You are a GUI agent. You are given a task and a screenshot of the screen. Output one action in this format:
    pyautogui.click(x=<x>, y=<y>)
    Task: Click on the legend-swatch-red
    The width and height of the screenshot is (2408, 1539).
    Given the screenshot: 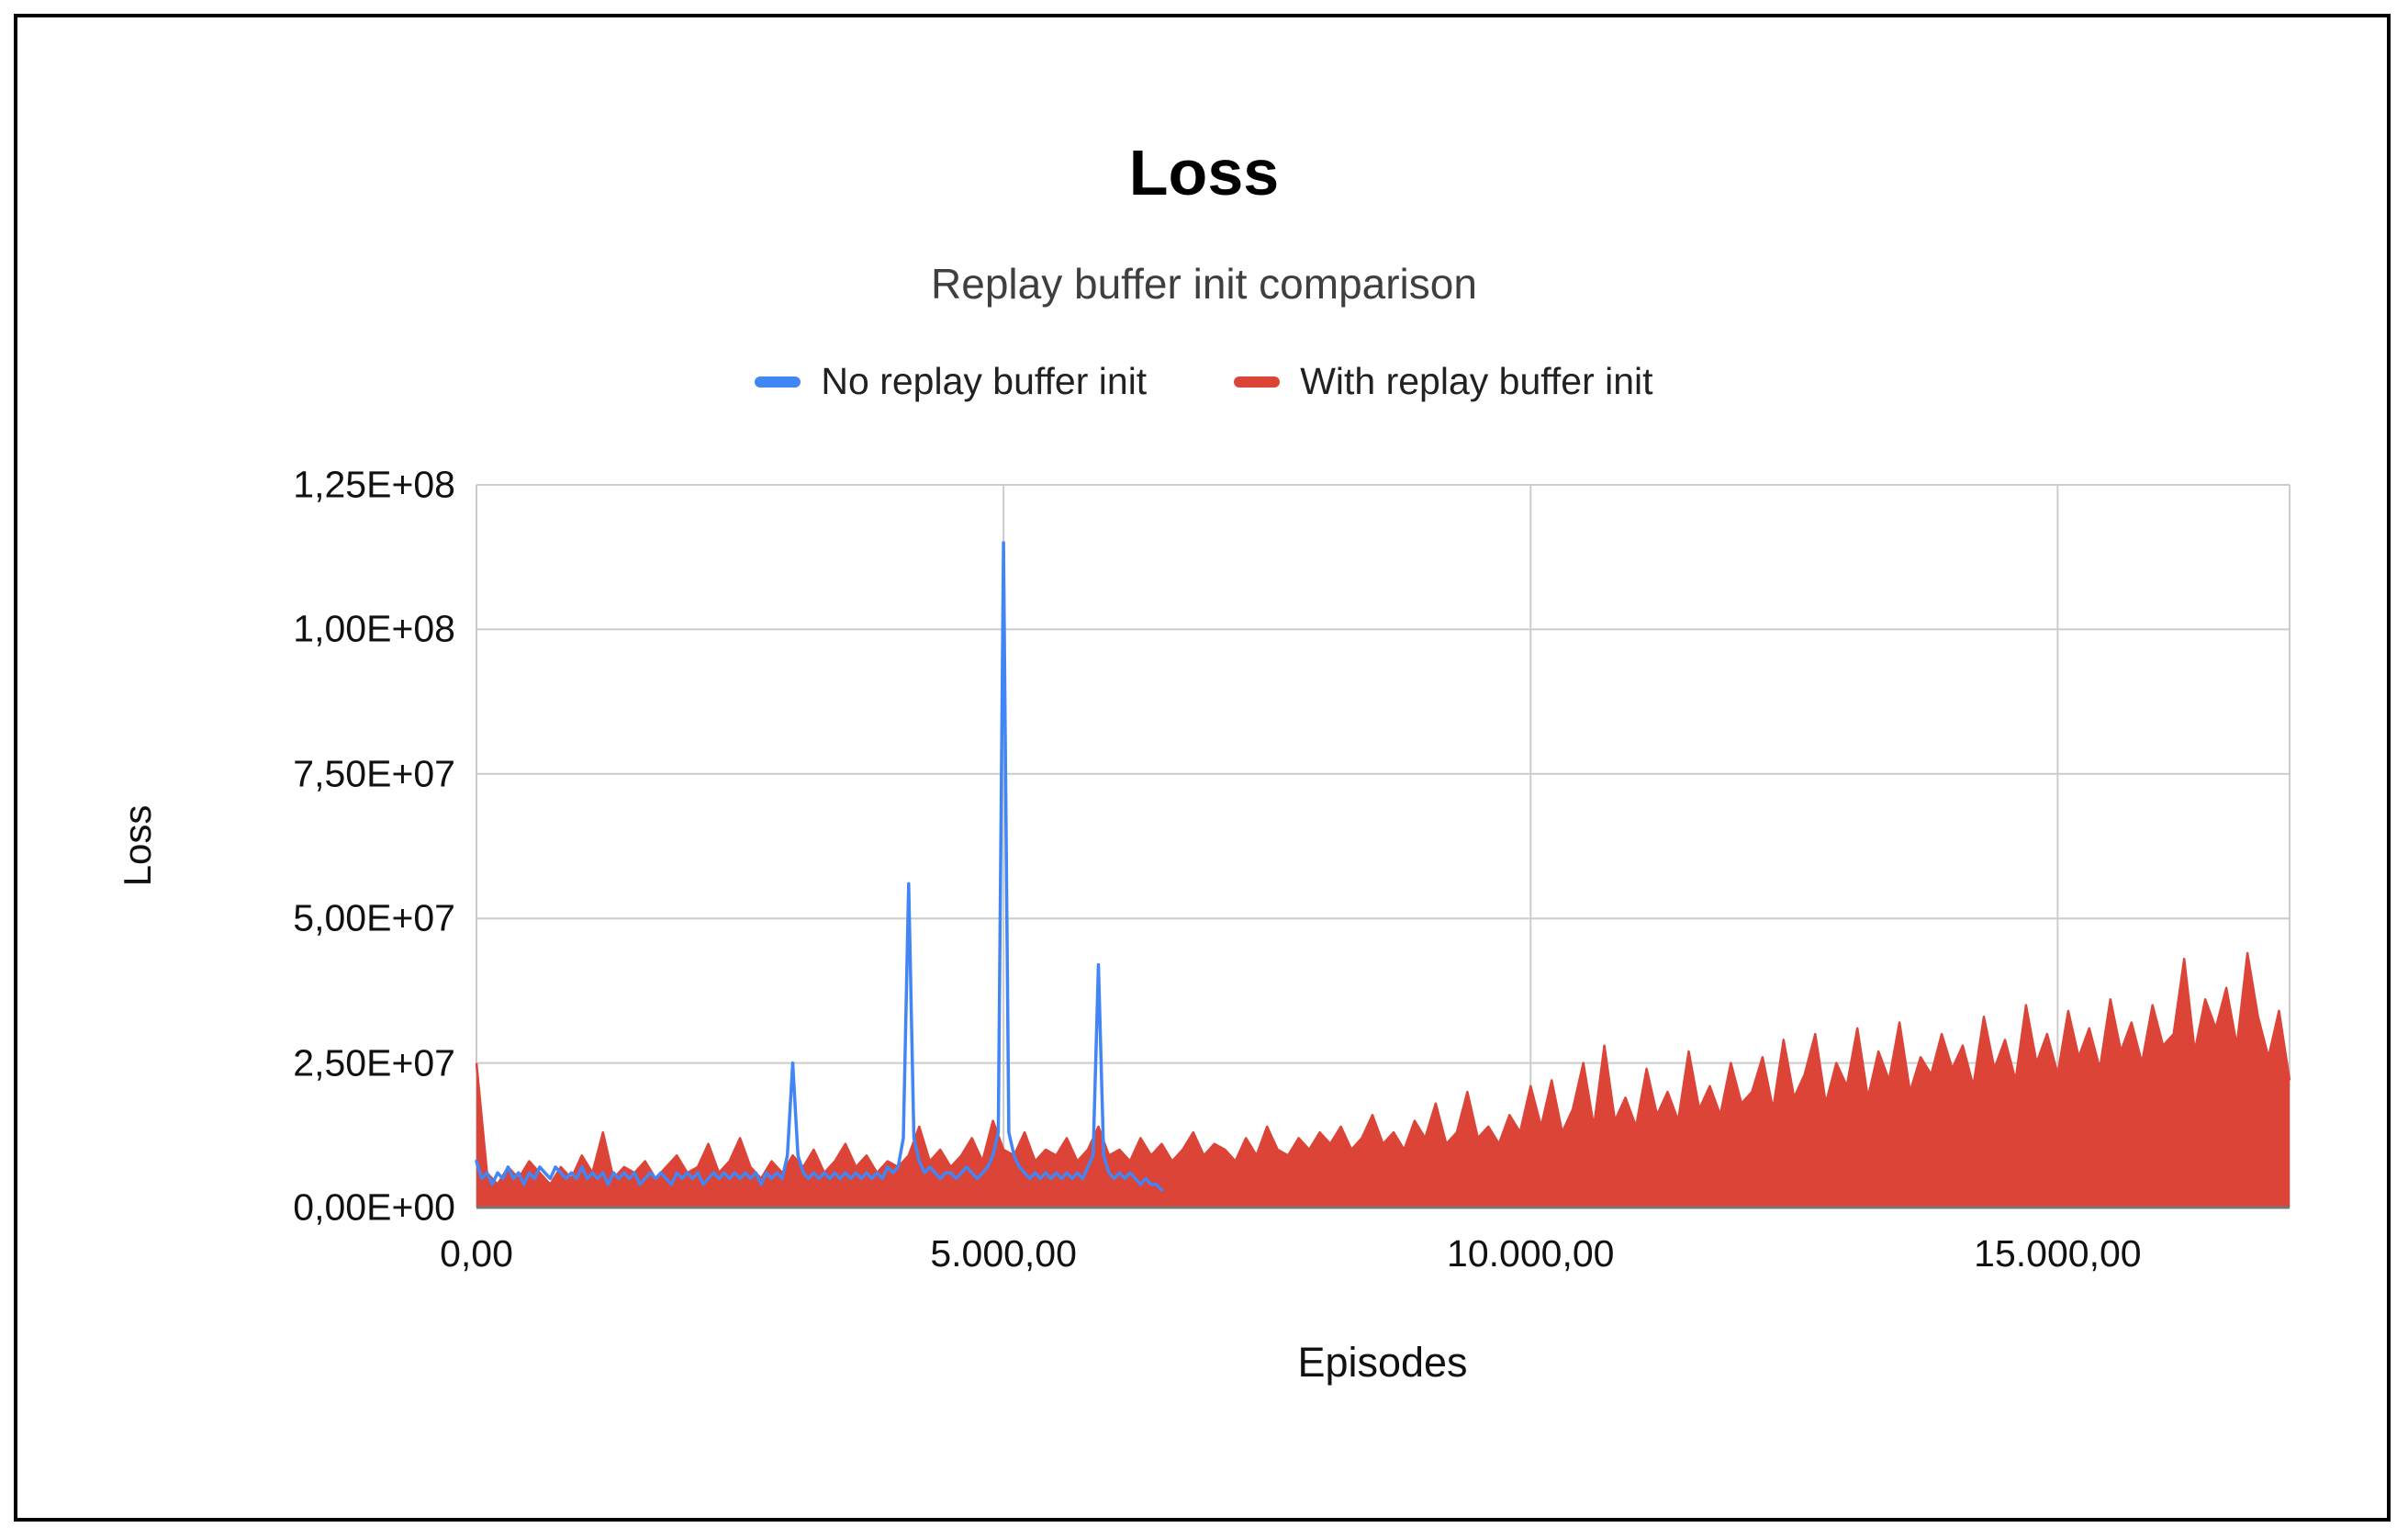 What is the action you would take?
    pyautogui.click(x=1257, y=382)
    